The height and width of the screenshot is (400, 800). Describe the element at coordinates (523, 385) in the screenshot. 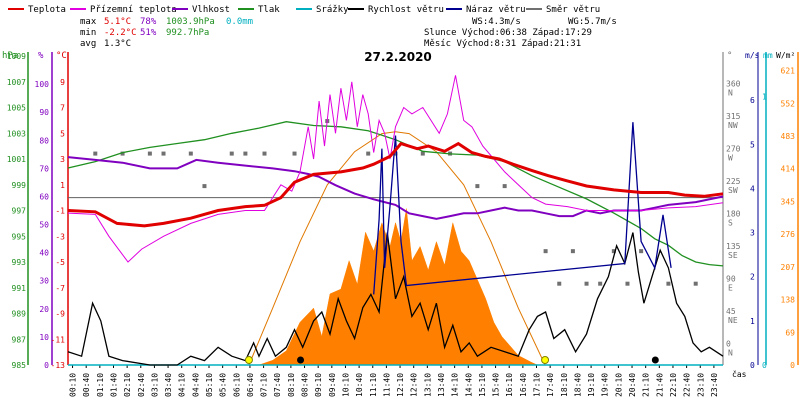

I see `x-tick-33: 16:40` at that location.